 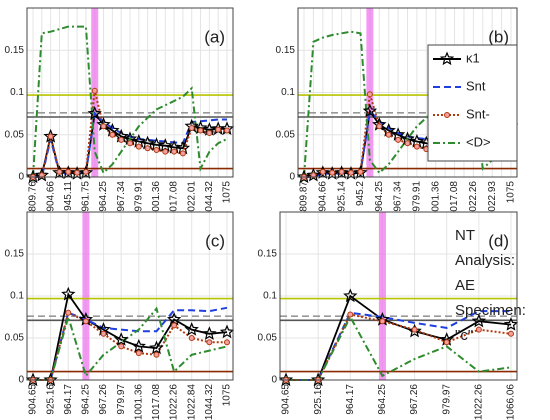 What do you see at coordinates (33, 399) in the screenshot?
I see `x-tick-label: 904.65` at bounding box center [33, 399].